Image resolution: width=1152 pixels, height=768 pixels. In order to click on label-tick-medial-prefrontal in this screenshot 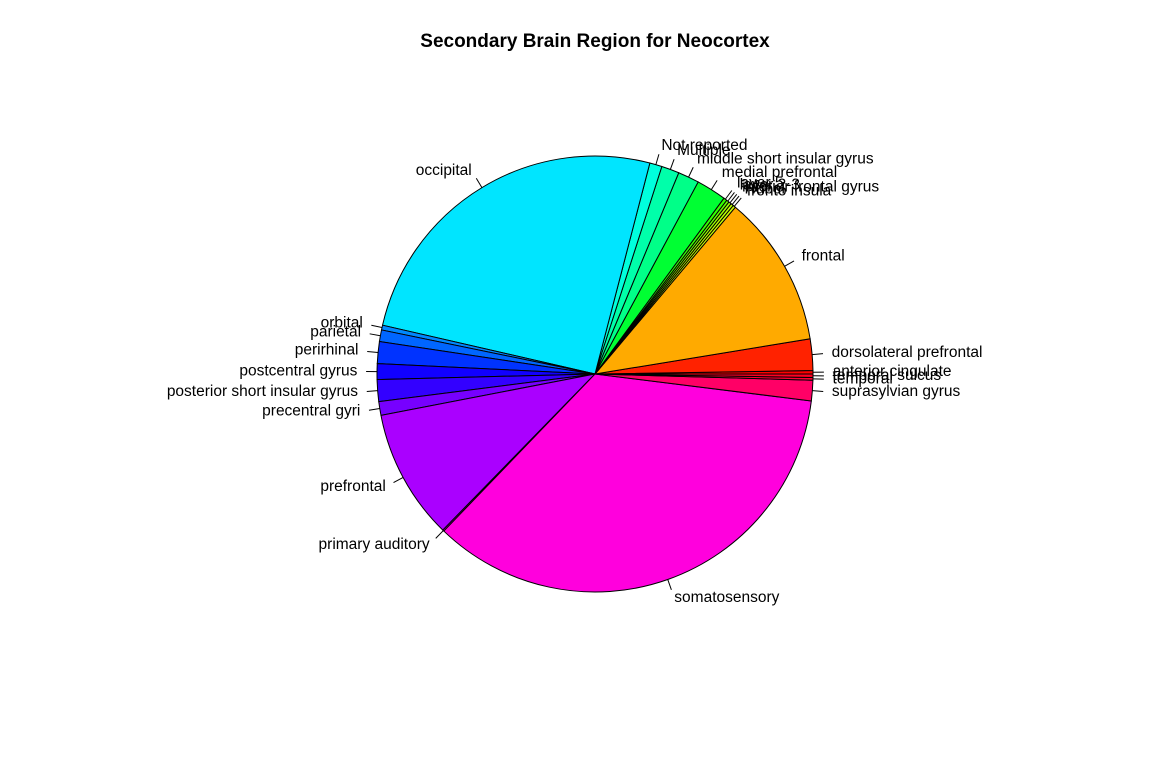, I will do `click(714, 184)`.